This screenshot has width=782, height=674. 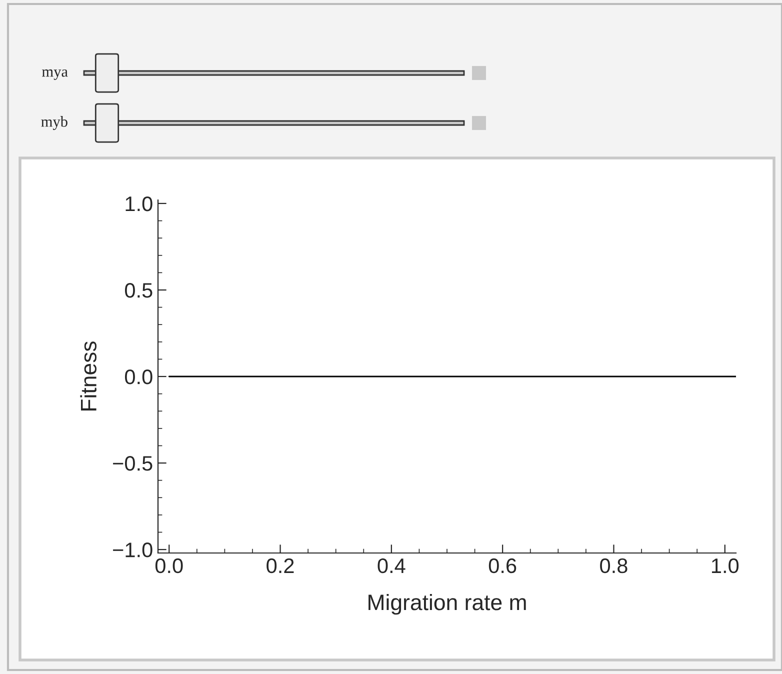 What do you see at coordinates (88, 375) in the screenshot?
I see `y-axis-title: Fitness` at bounding box center [88, 375].